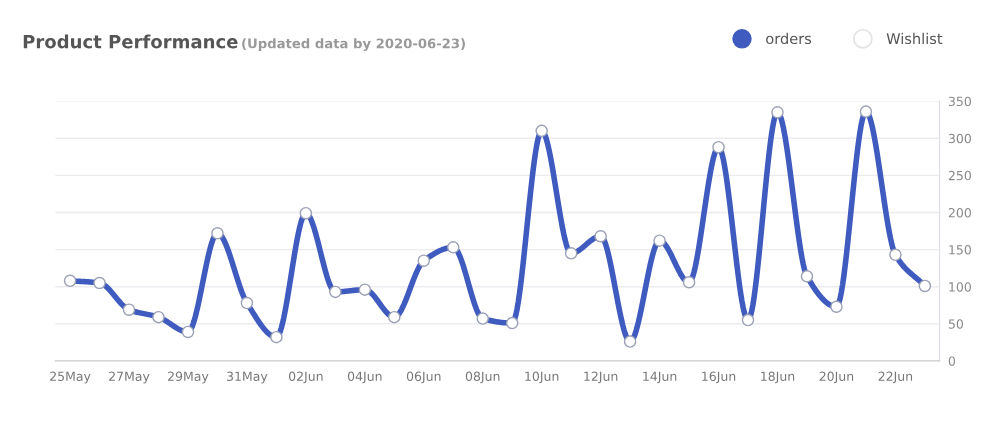 This screenshot has width=1006, height=438. I want to click on x-tick-label: 20Jun, so click(836, 377).